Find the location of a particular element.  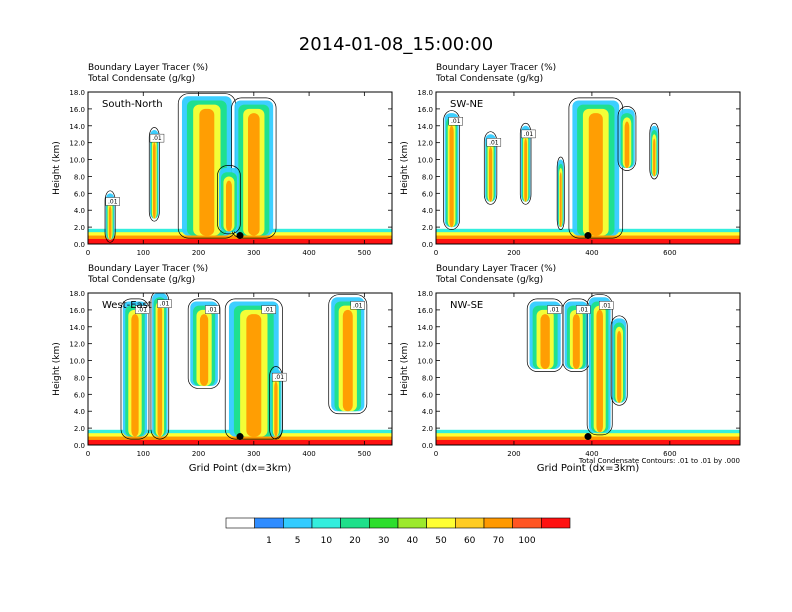

panel-name: South-North is located at coordinates (132, 104).